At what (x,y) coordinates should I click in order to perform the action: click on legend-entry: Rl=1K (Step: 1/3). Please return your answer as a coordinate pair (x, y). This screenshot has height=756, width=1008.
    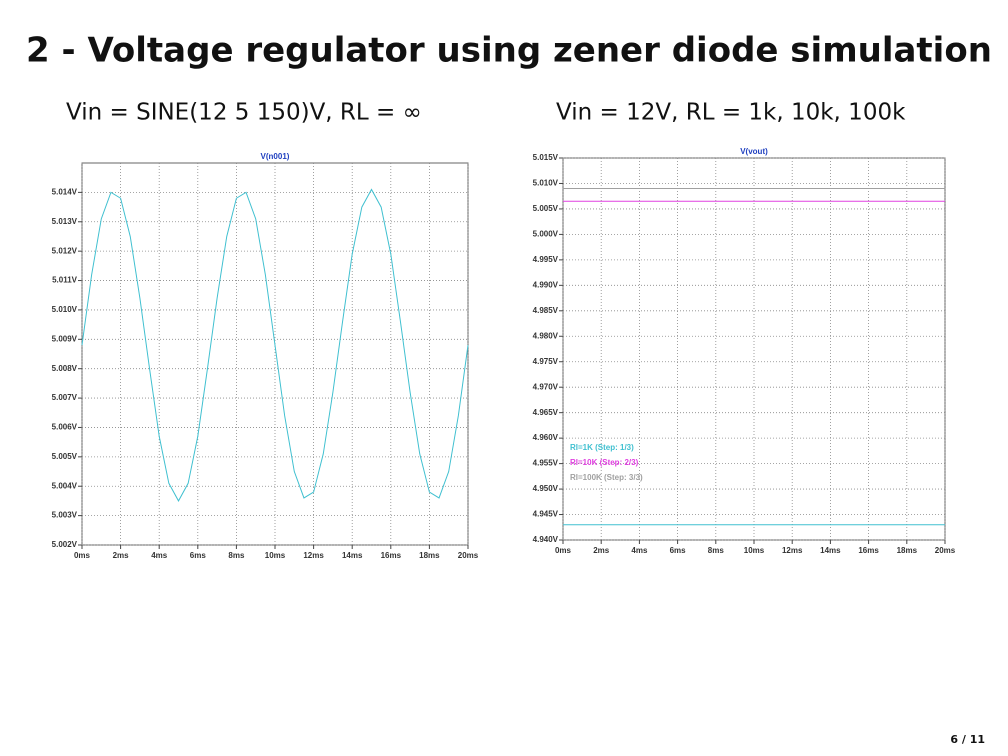
    Looking at the image, I should click on (602, 447).